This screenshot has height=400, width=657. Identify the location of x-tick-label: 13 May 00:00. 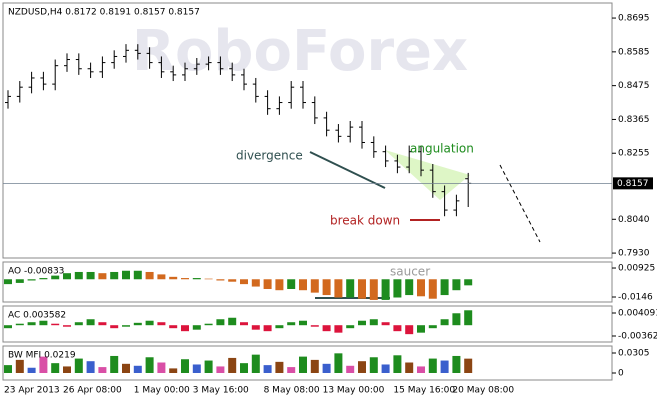
(354, 391).